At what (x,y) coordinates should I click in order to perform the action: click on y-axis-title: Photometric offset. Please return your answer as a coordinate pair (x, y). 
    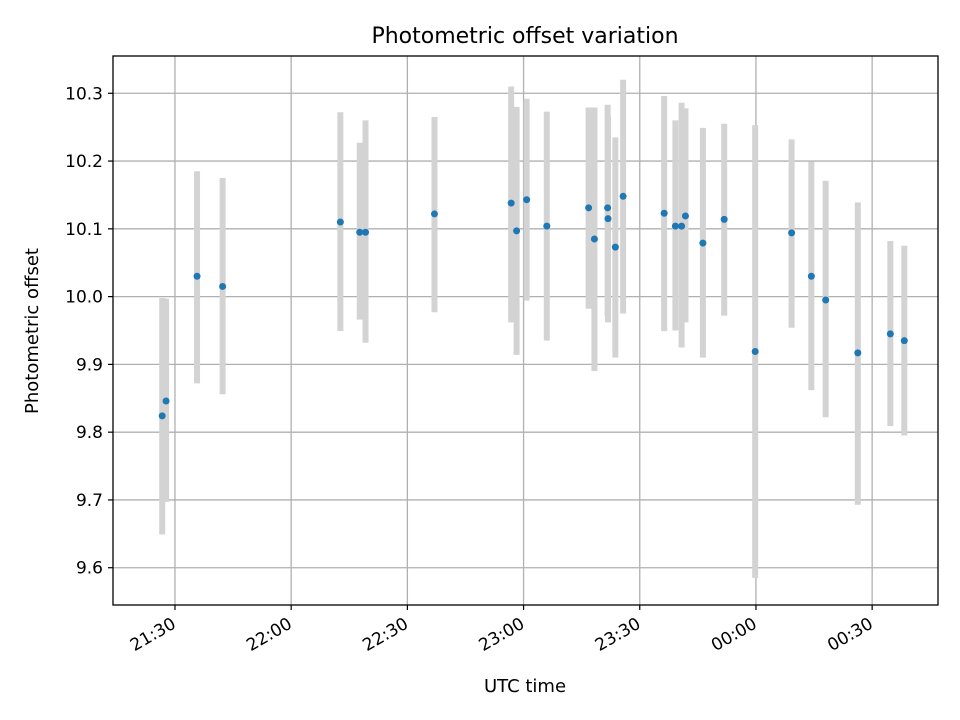
    Looking at the image, I should click on (32, 331).